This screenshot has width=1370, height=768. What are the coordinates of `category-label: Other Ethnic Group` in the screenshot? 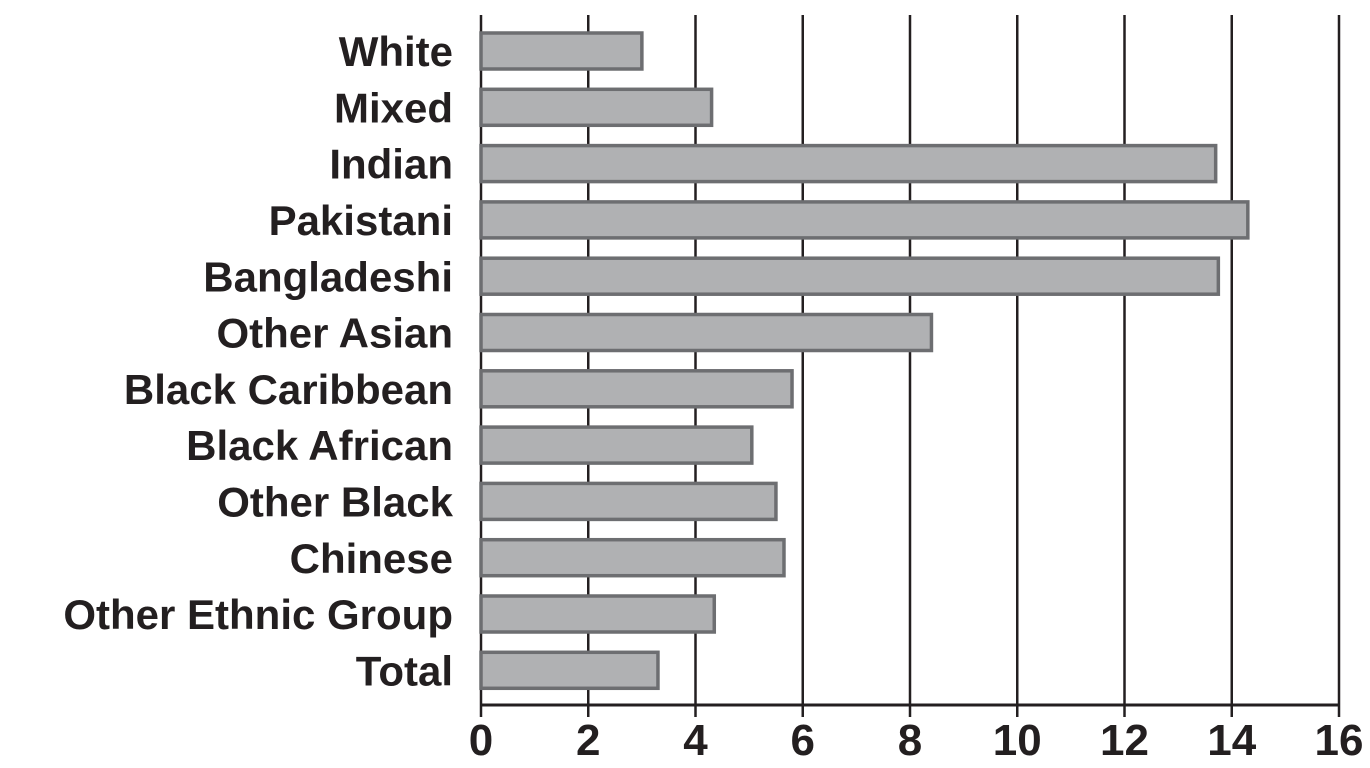 It's located at (258, 614).